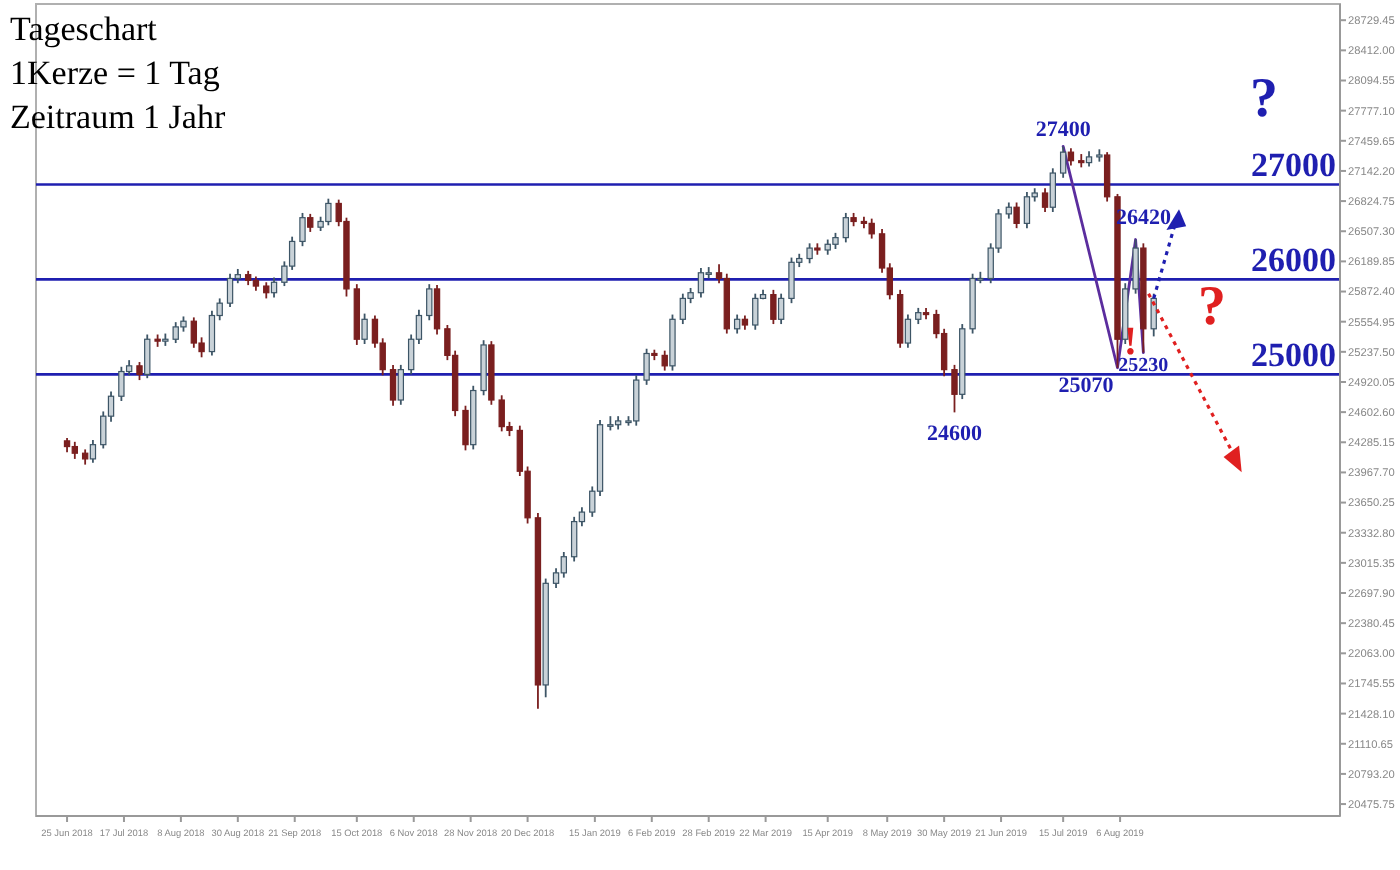 The width and height of the screenshot is (1400, 870). What do you see at coordinates (115, 73) in the screenshot?
I see `text: 1Kerze = 1 Tag` at bounding box center [115, 73].